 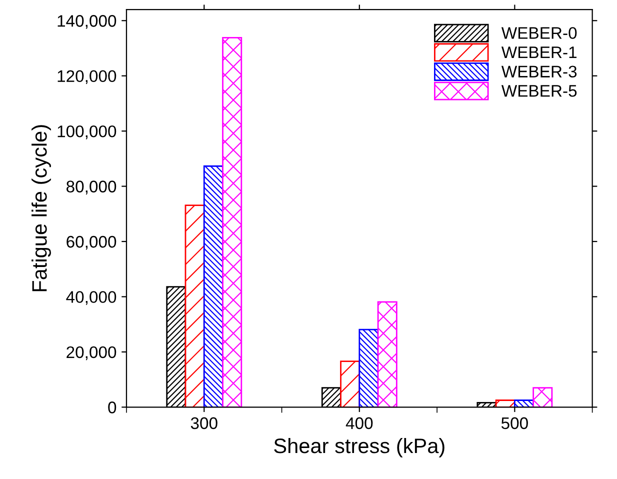 I want to click on y-tick-label: 120,000, so click(x=87, y=77).